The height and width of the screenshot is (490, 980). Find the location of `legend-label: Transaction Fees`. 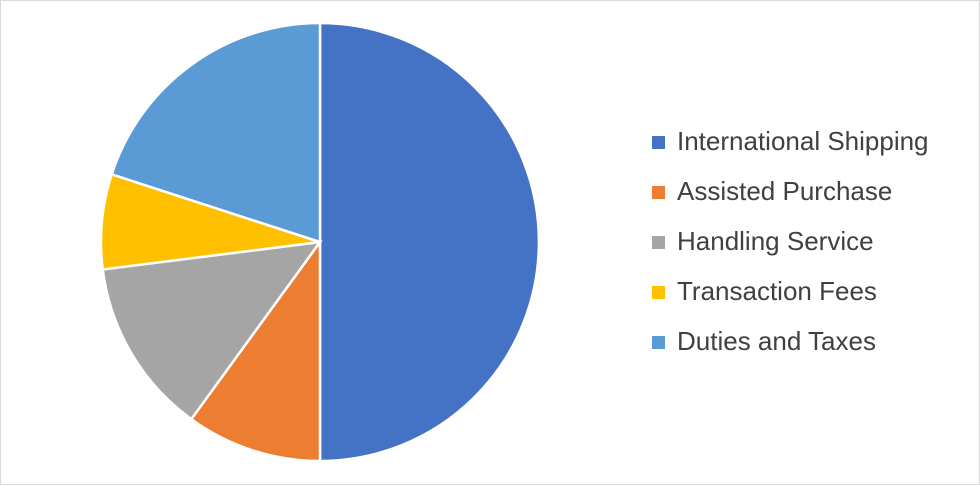

legend-label: Transaction Fees is located at coordinates (777, 291).